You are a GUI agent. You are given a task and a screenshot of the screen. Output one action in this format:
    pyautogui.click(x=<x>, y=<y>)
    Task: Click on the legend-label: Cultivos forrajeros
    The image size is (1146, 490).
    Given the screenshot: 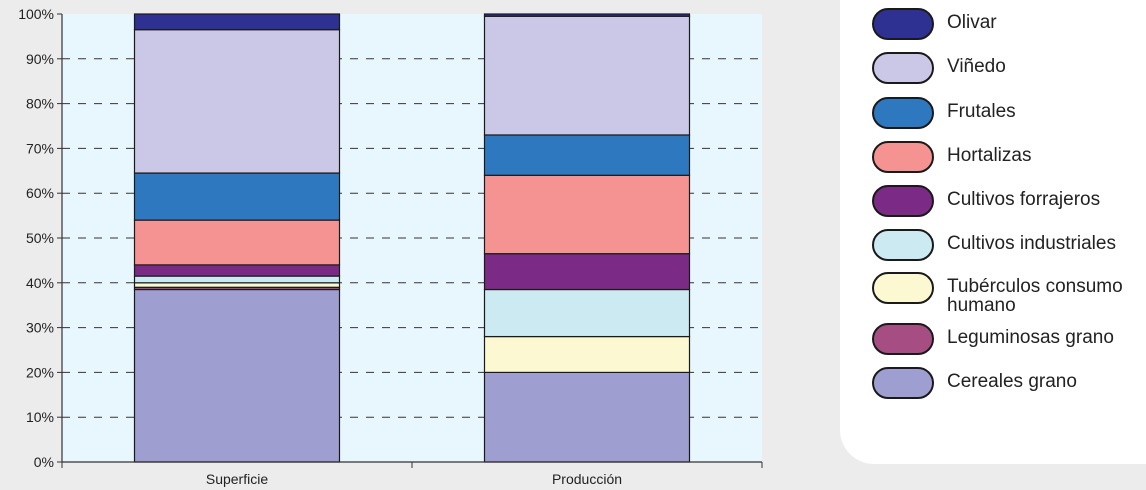 What is the action you would take?
    pyautogui.click(x=1024, y=199)
    